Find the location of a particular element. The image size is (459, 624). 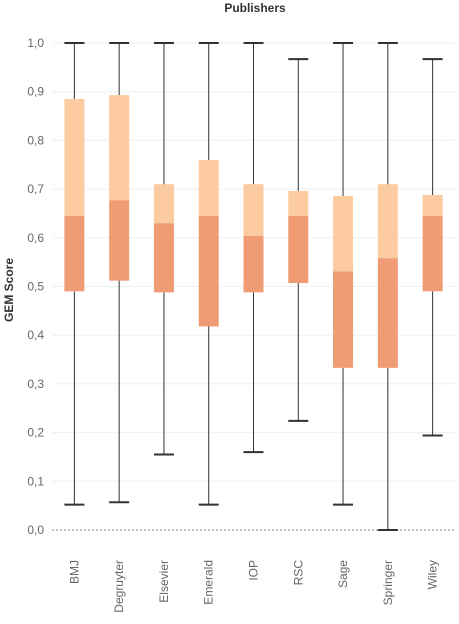

y-tick-label: 0,7 is located at coordinates (35, 189).